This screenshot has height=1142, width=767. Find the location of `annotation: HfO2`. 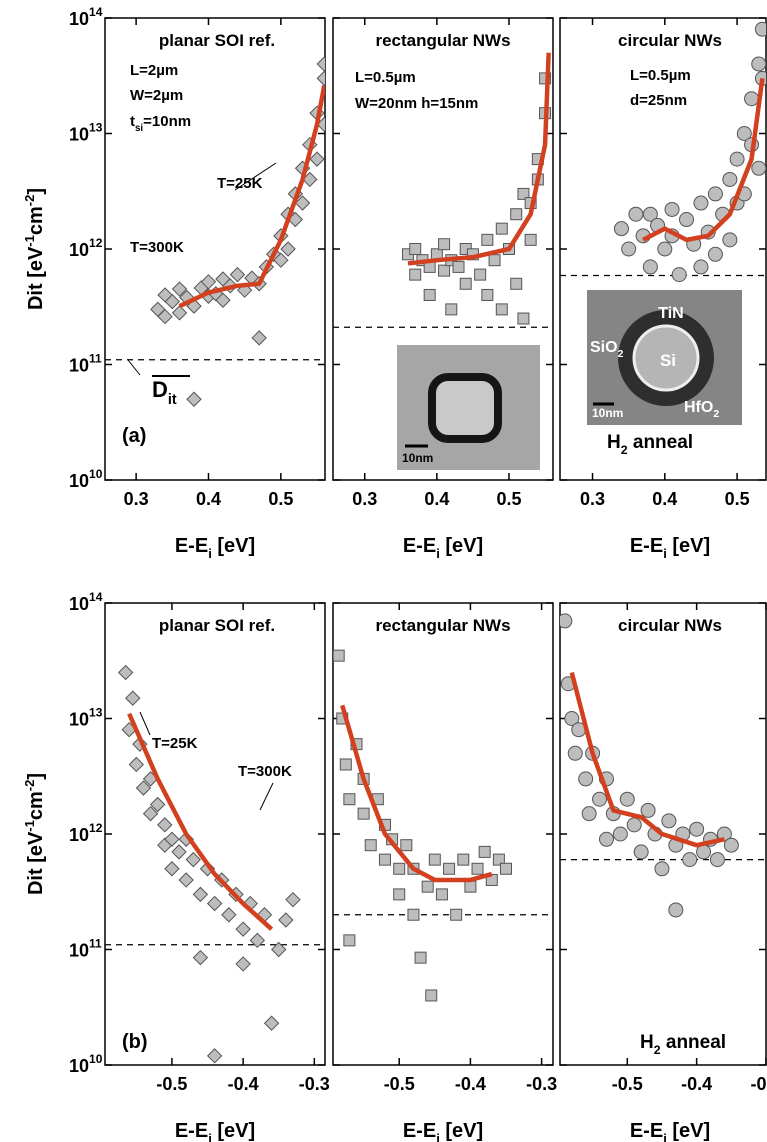

annotation: HfO2 is located at coordinates (701, 409).